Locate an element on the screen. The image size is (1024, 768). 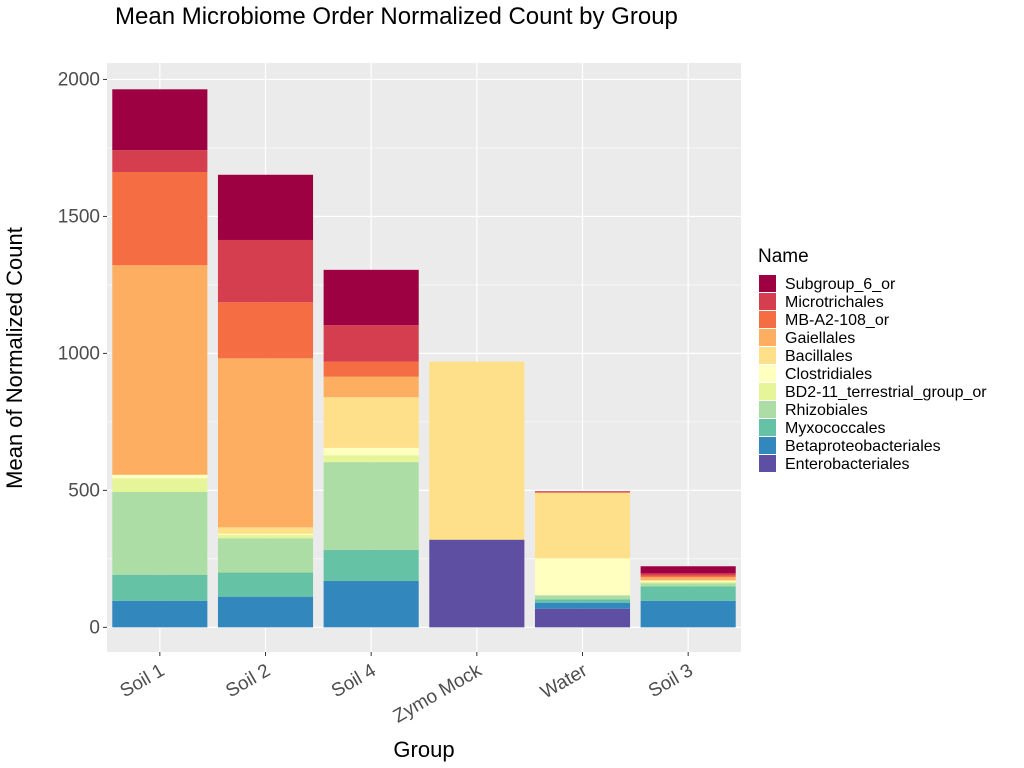
legend-label: Gaiellales is located at coordinates (820, 338).